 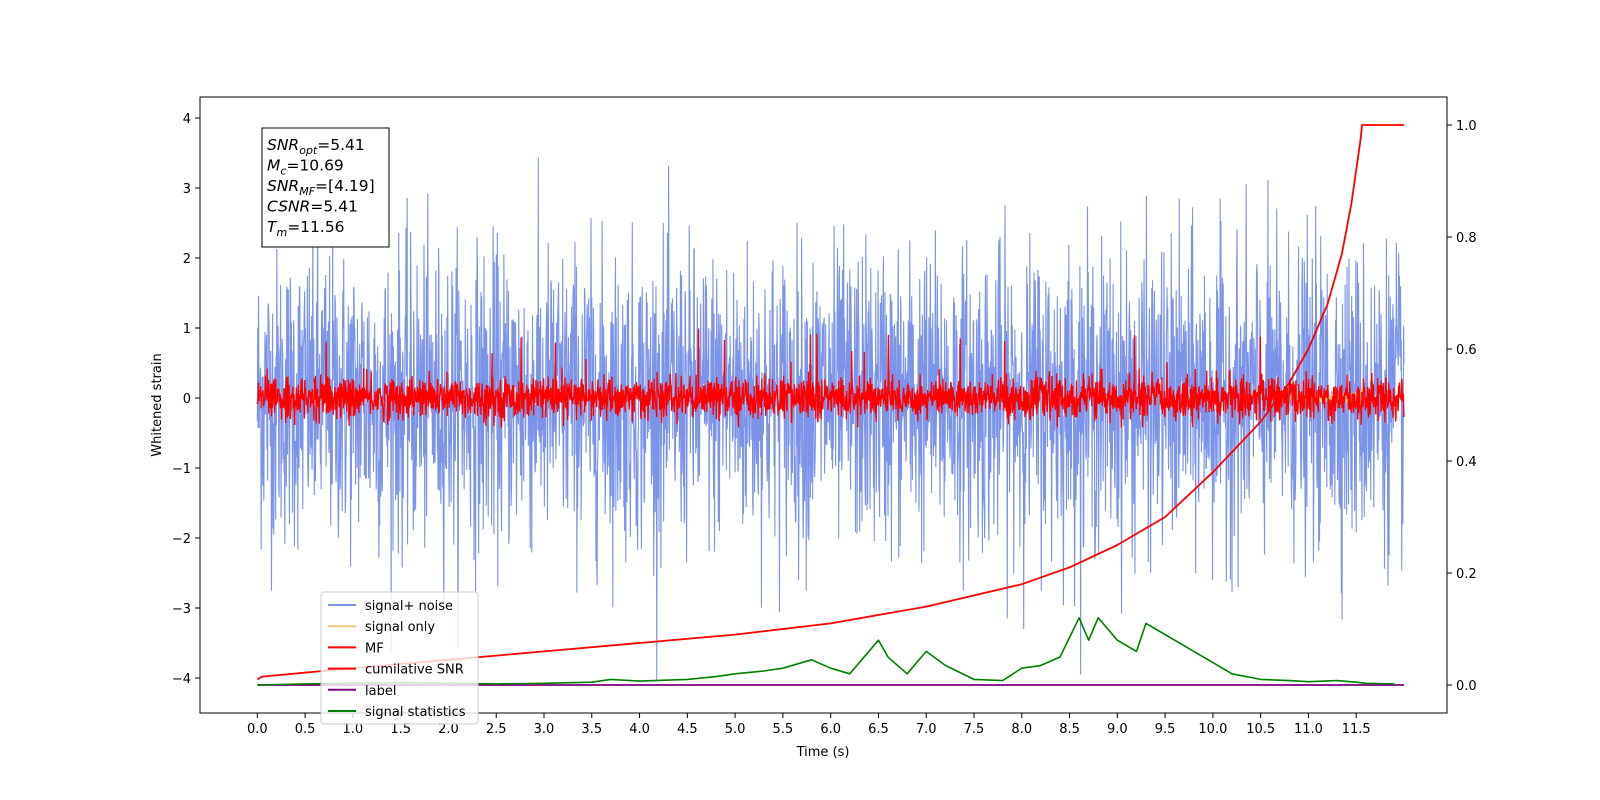 I want to click on x-tick-label: 2.5, so click(x=496, y=729).